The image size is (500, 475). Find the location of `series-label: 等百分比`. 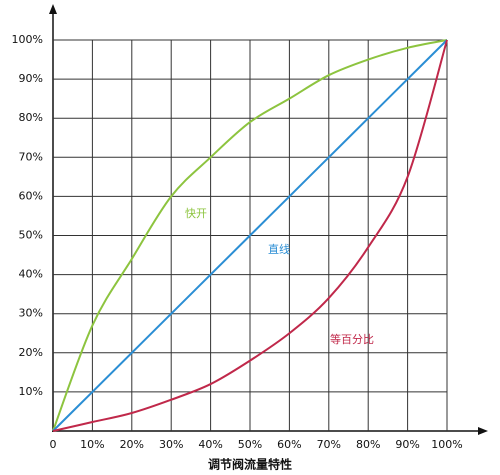

series-label: 等百分比 is located at coordinates (352, 339).